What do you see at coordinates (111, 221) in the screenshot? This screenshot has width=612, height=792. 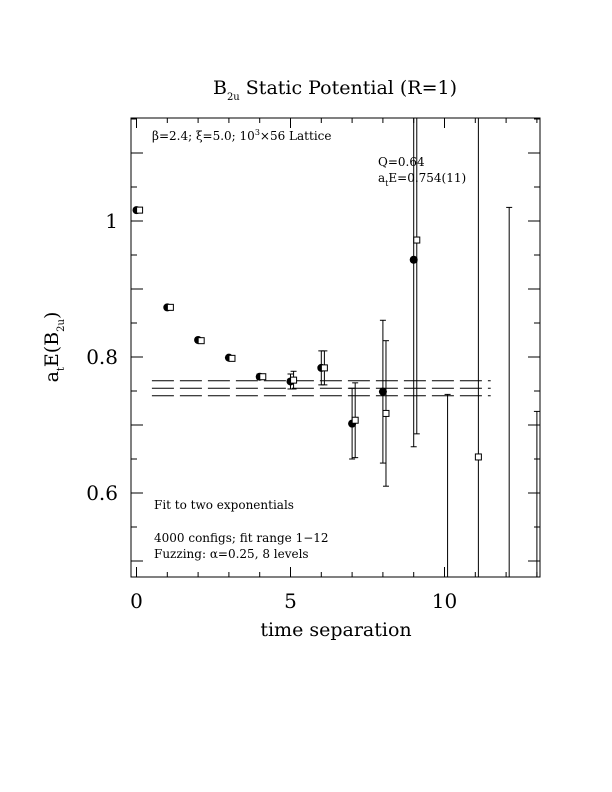 I see `y-tick-label: 1` at bounding box center [111, 221].